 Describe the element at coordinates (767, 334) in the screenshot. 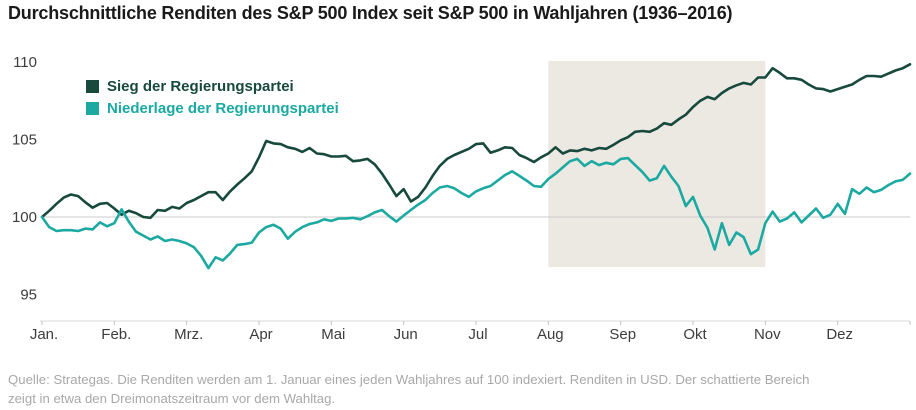

I see `x-axis-label: Nov` at that location.